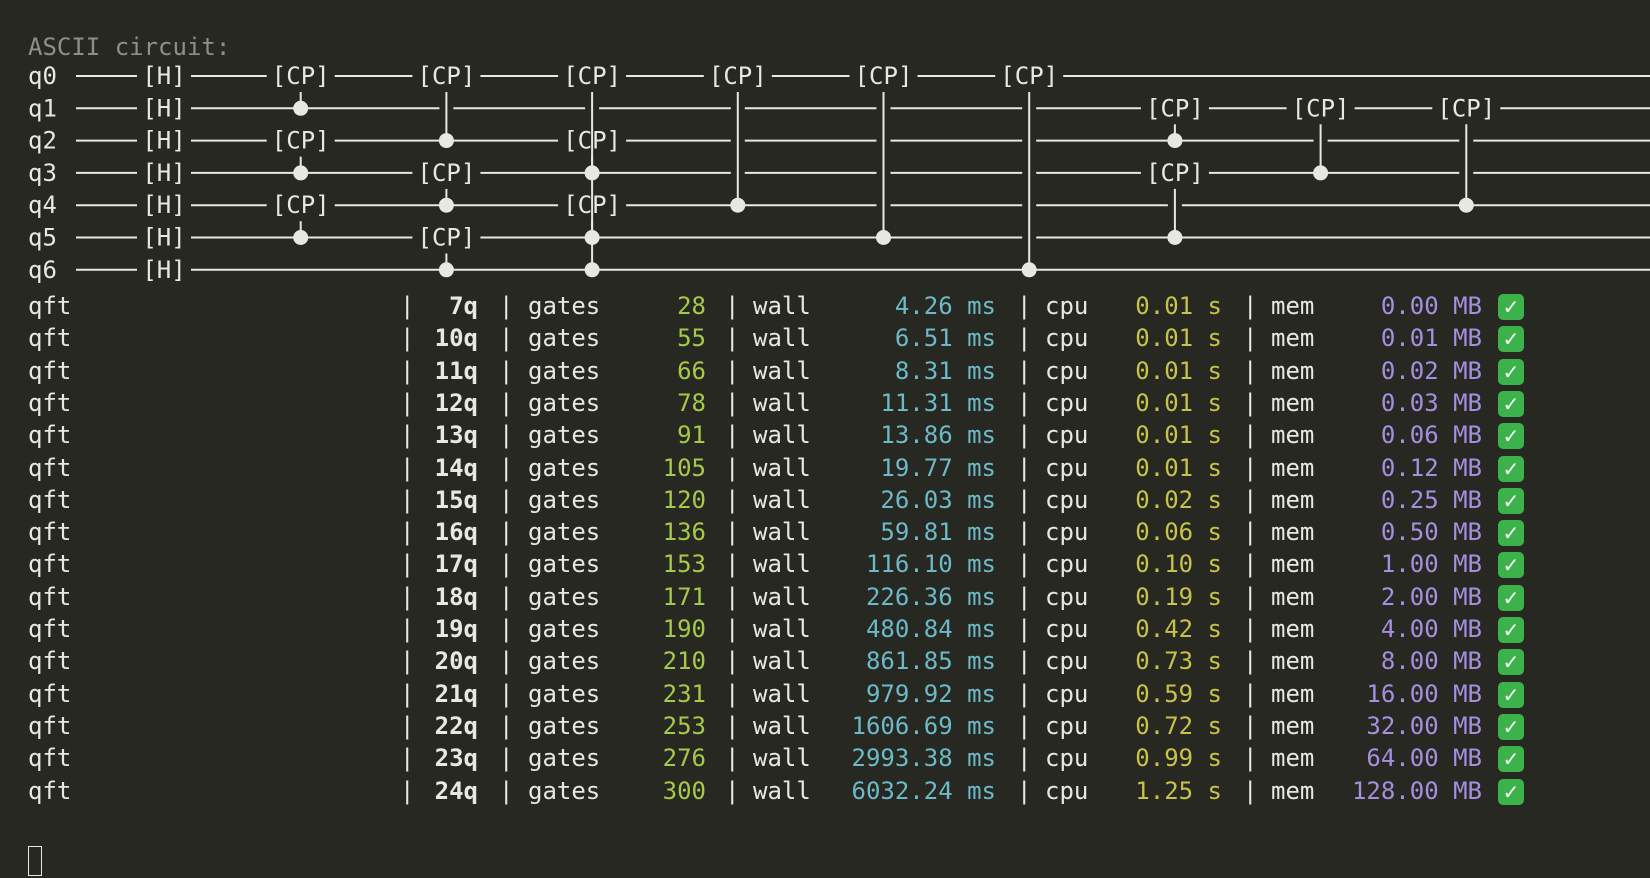  I want to click on qubit-count: 13q, so click(456, 435).